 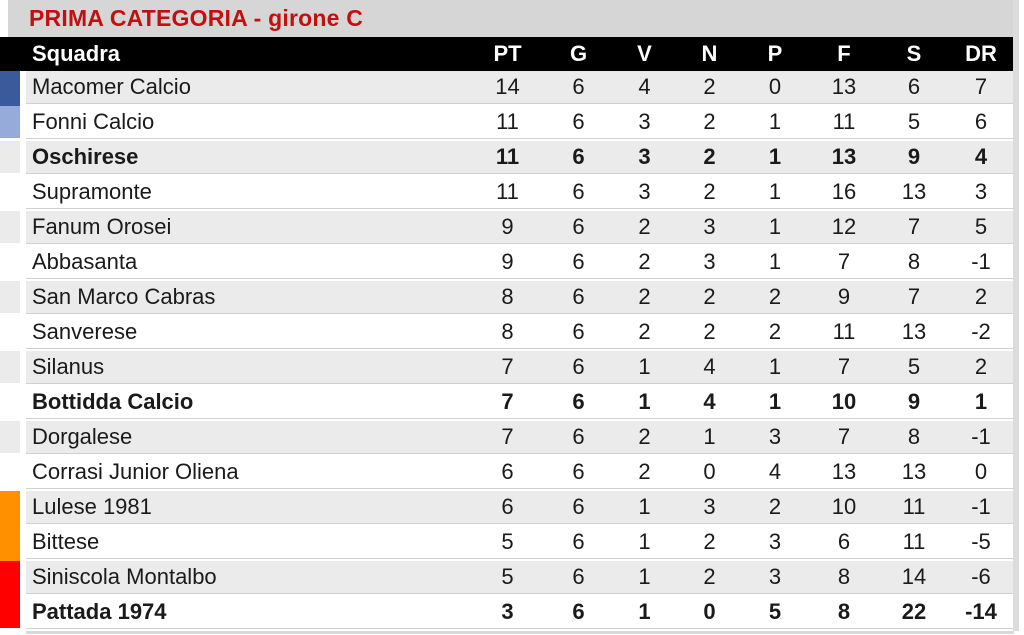 I want to click on stat-cell-v: 4, so click(x=644, y=86).